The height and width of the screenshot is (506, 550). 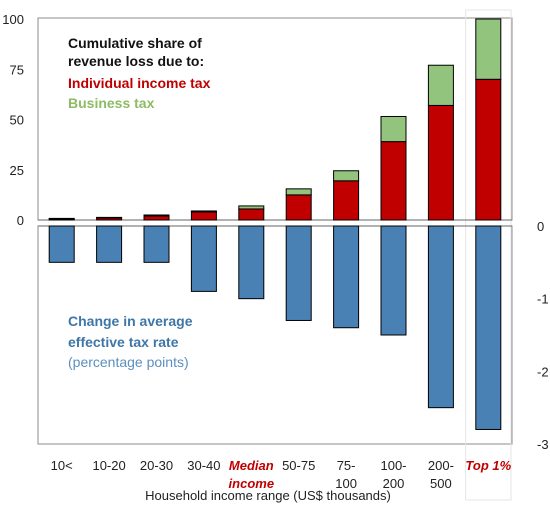 I want to click on legend-business-tax: Business tax, so click(x=111, y=103).